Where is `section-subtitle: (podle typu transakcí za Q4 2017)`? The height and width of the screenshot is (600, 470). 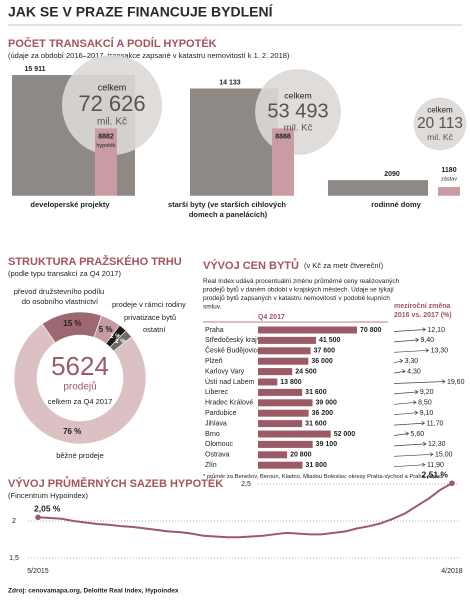
section-subtitle: (podle typu transakcí za Q4 2017) is located at coordinates (64, 273).